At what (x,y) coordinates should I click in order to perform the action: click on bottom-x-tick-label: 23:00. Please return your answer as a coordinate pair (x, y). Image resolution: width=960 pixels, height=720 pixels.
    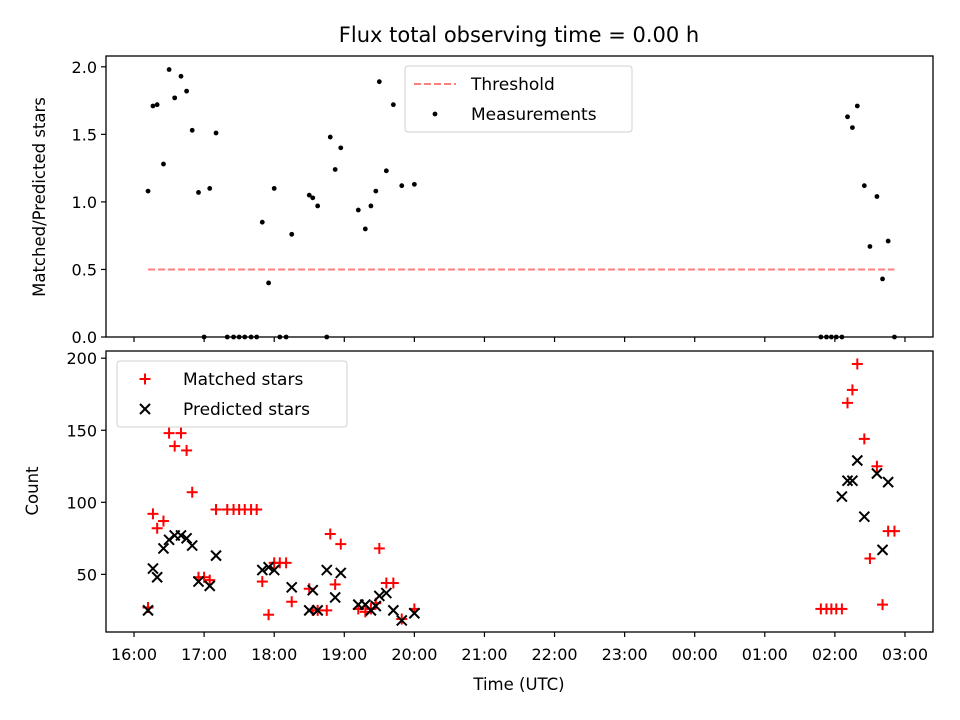
    Looking at the image, I should click on (625, 654).